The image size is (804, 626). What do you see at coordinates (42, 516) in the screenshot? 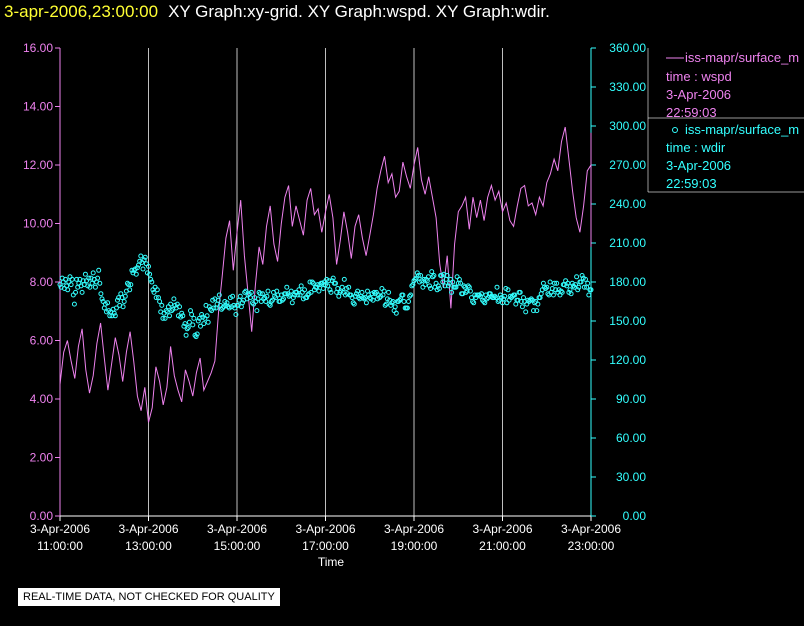
I see `left-tick-label: 0.00` at bounding box center [42, 516].